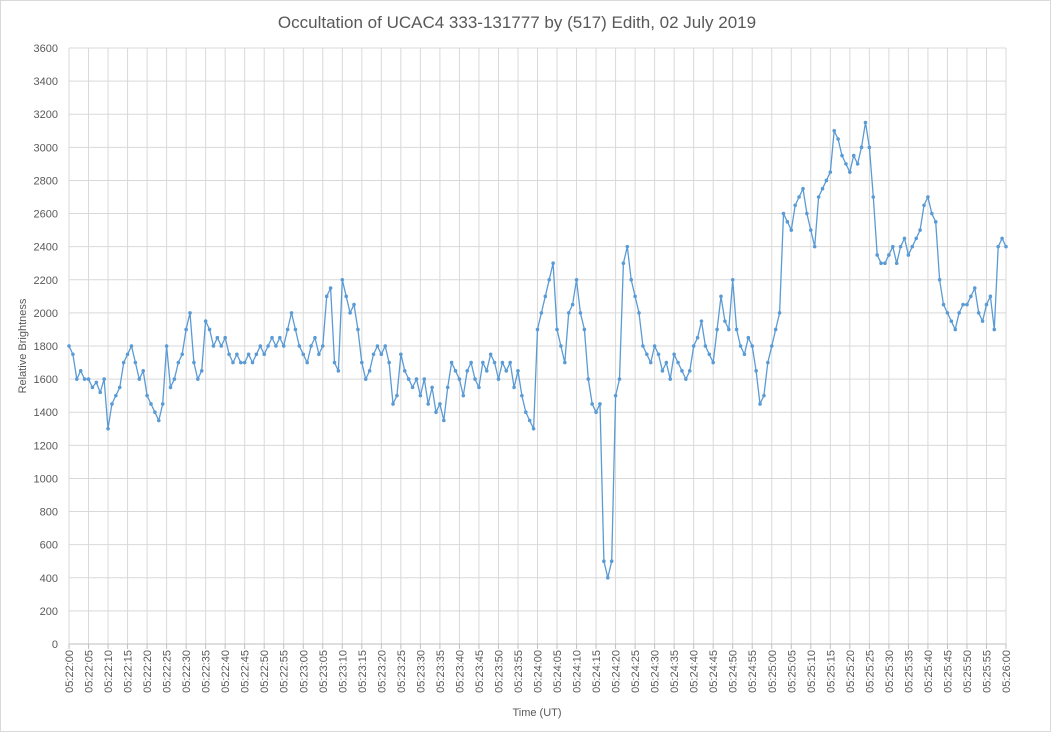  I want to click on y-tick-label: 1600, so click(46, 380).